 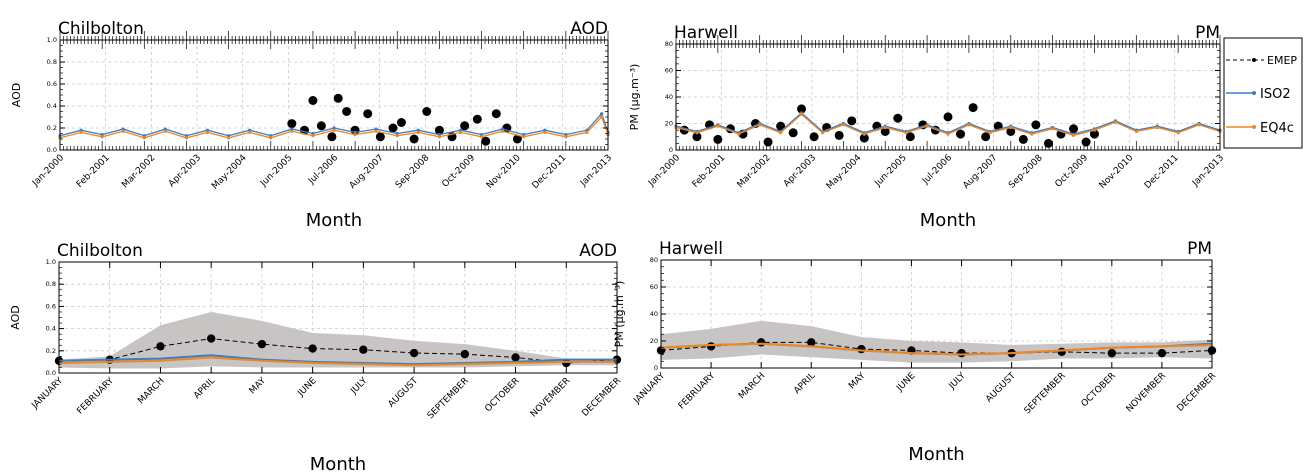 I want to click on series-eq4c, so click(x=948, y=125).